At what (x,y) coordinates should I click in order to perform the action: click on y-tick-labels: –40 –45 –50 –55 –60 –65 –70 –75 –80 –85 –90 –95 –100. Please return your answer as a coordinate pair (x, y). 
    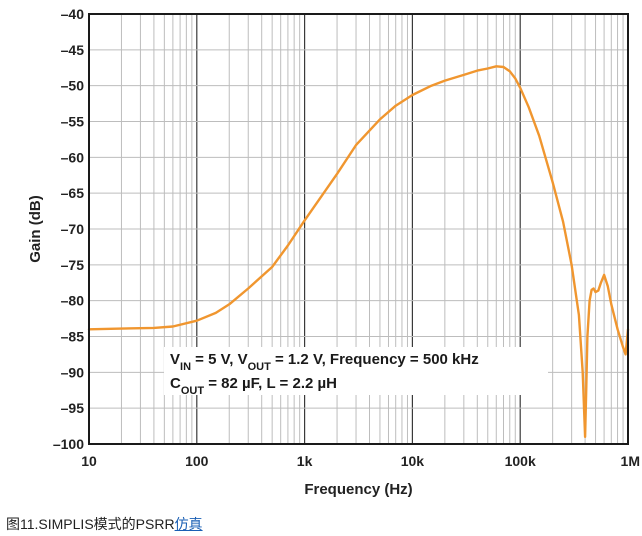
    Looking at the image, I should click on (68, 229).